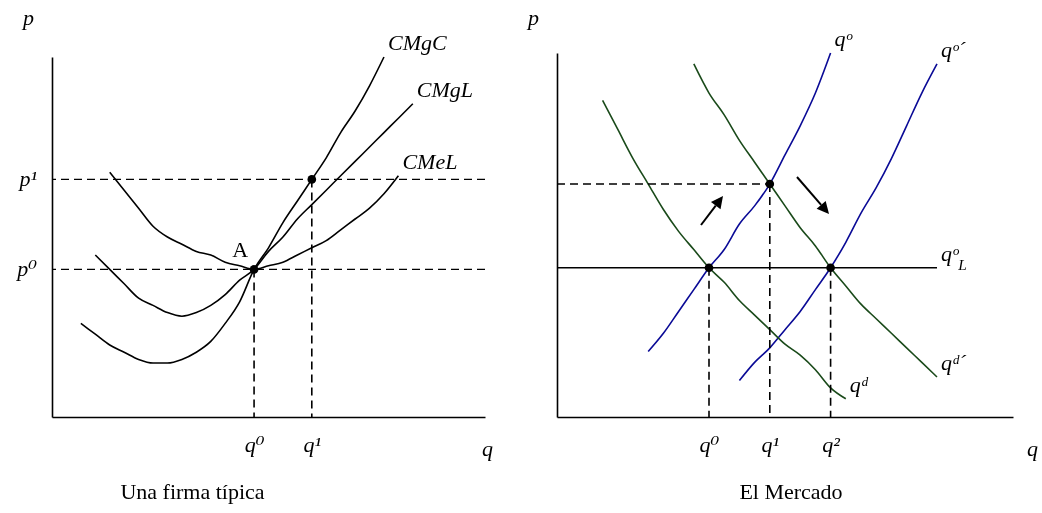 The image size is (1042, 513). I want to click on series-label: CMgC, so click(417, 42).